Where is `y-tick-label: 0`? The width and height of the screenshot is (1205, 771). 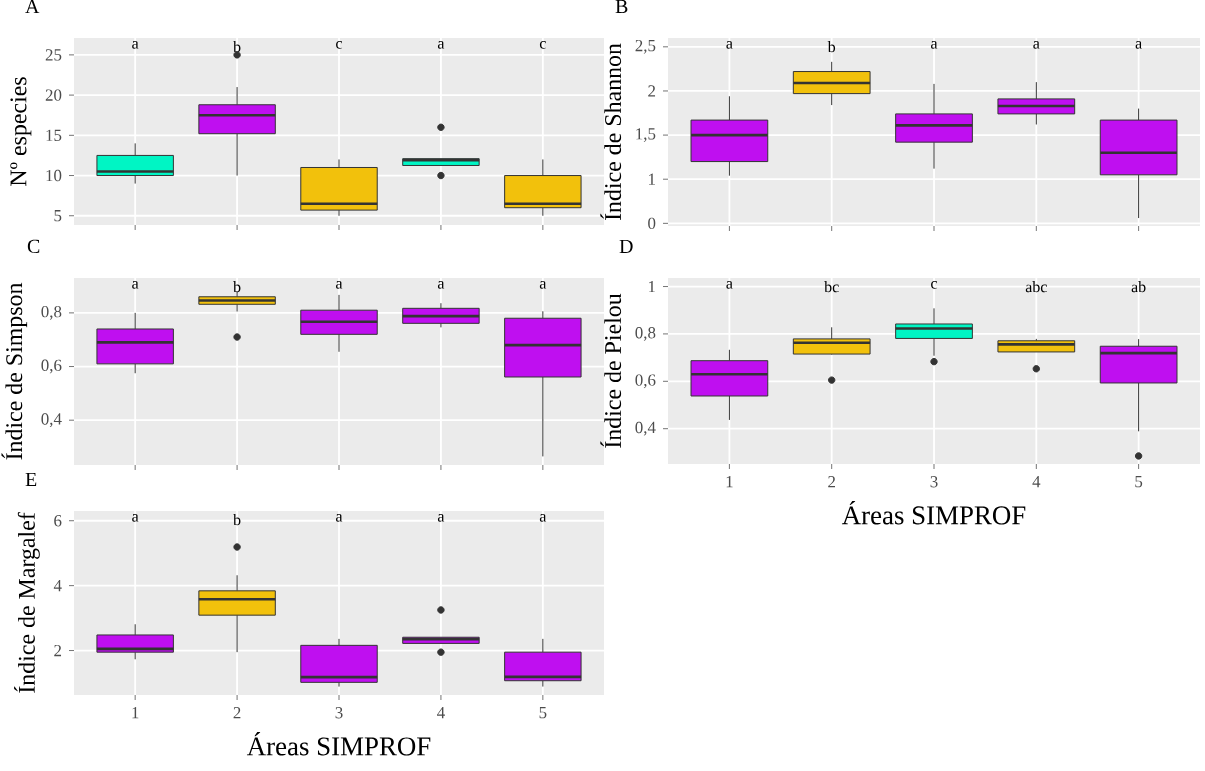
y-tick-label: 0 is located at coordinates (652, 223).